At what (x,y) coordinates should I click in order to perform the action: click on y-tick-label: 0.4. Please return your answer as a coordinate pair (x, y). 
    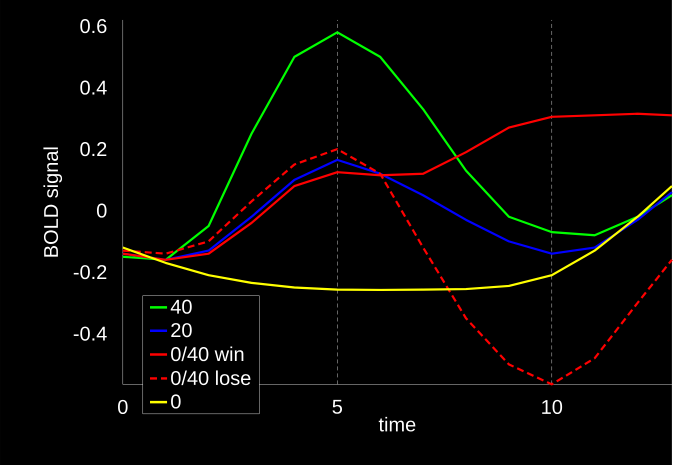
    Looking at the image, I should click on (93, 87).